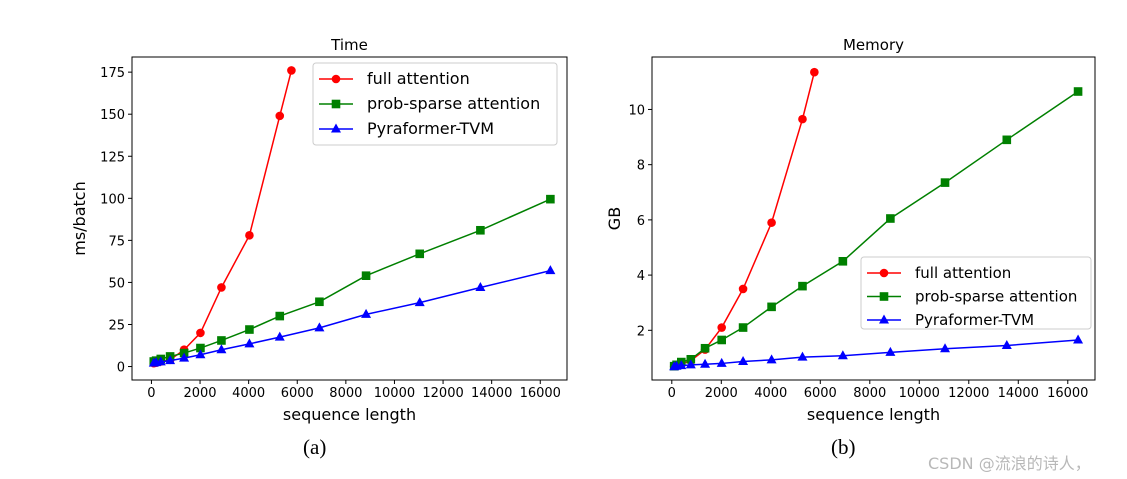  Describe the element at coordinates (222, 217) in the screenshot. I see `series-full-attention` at that location.